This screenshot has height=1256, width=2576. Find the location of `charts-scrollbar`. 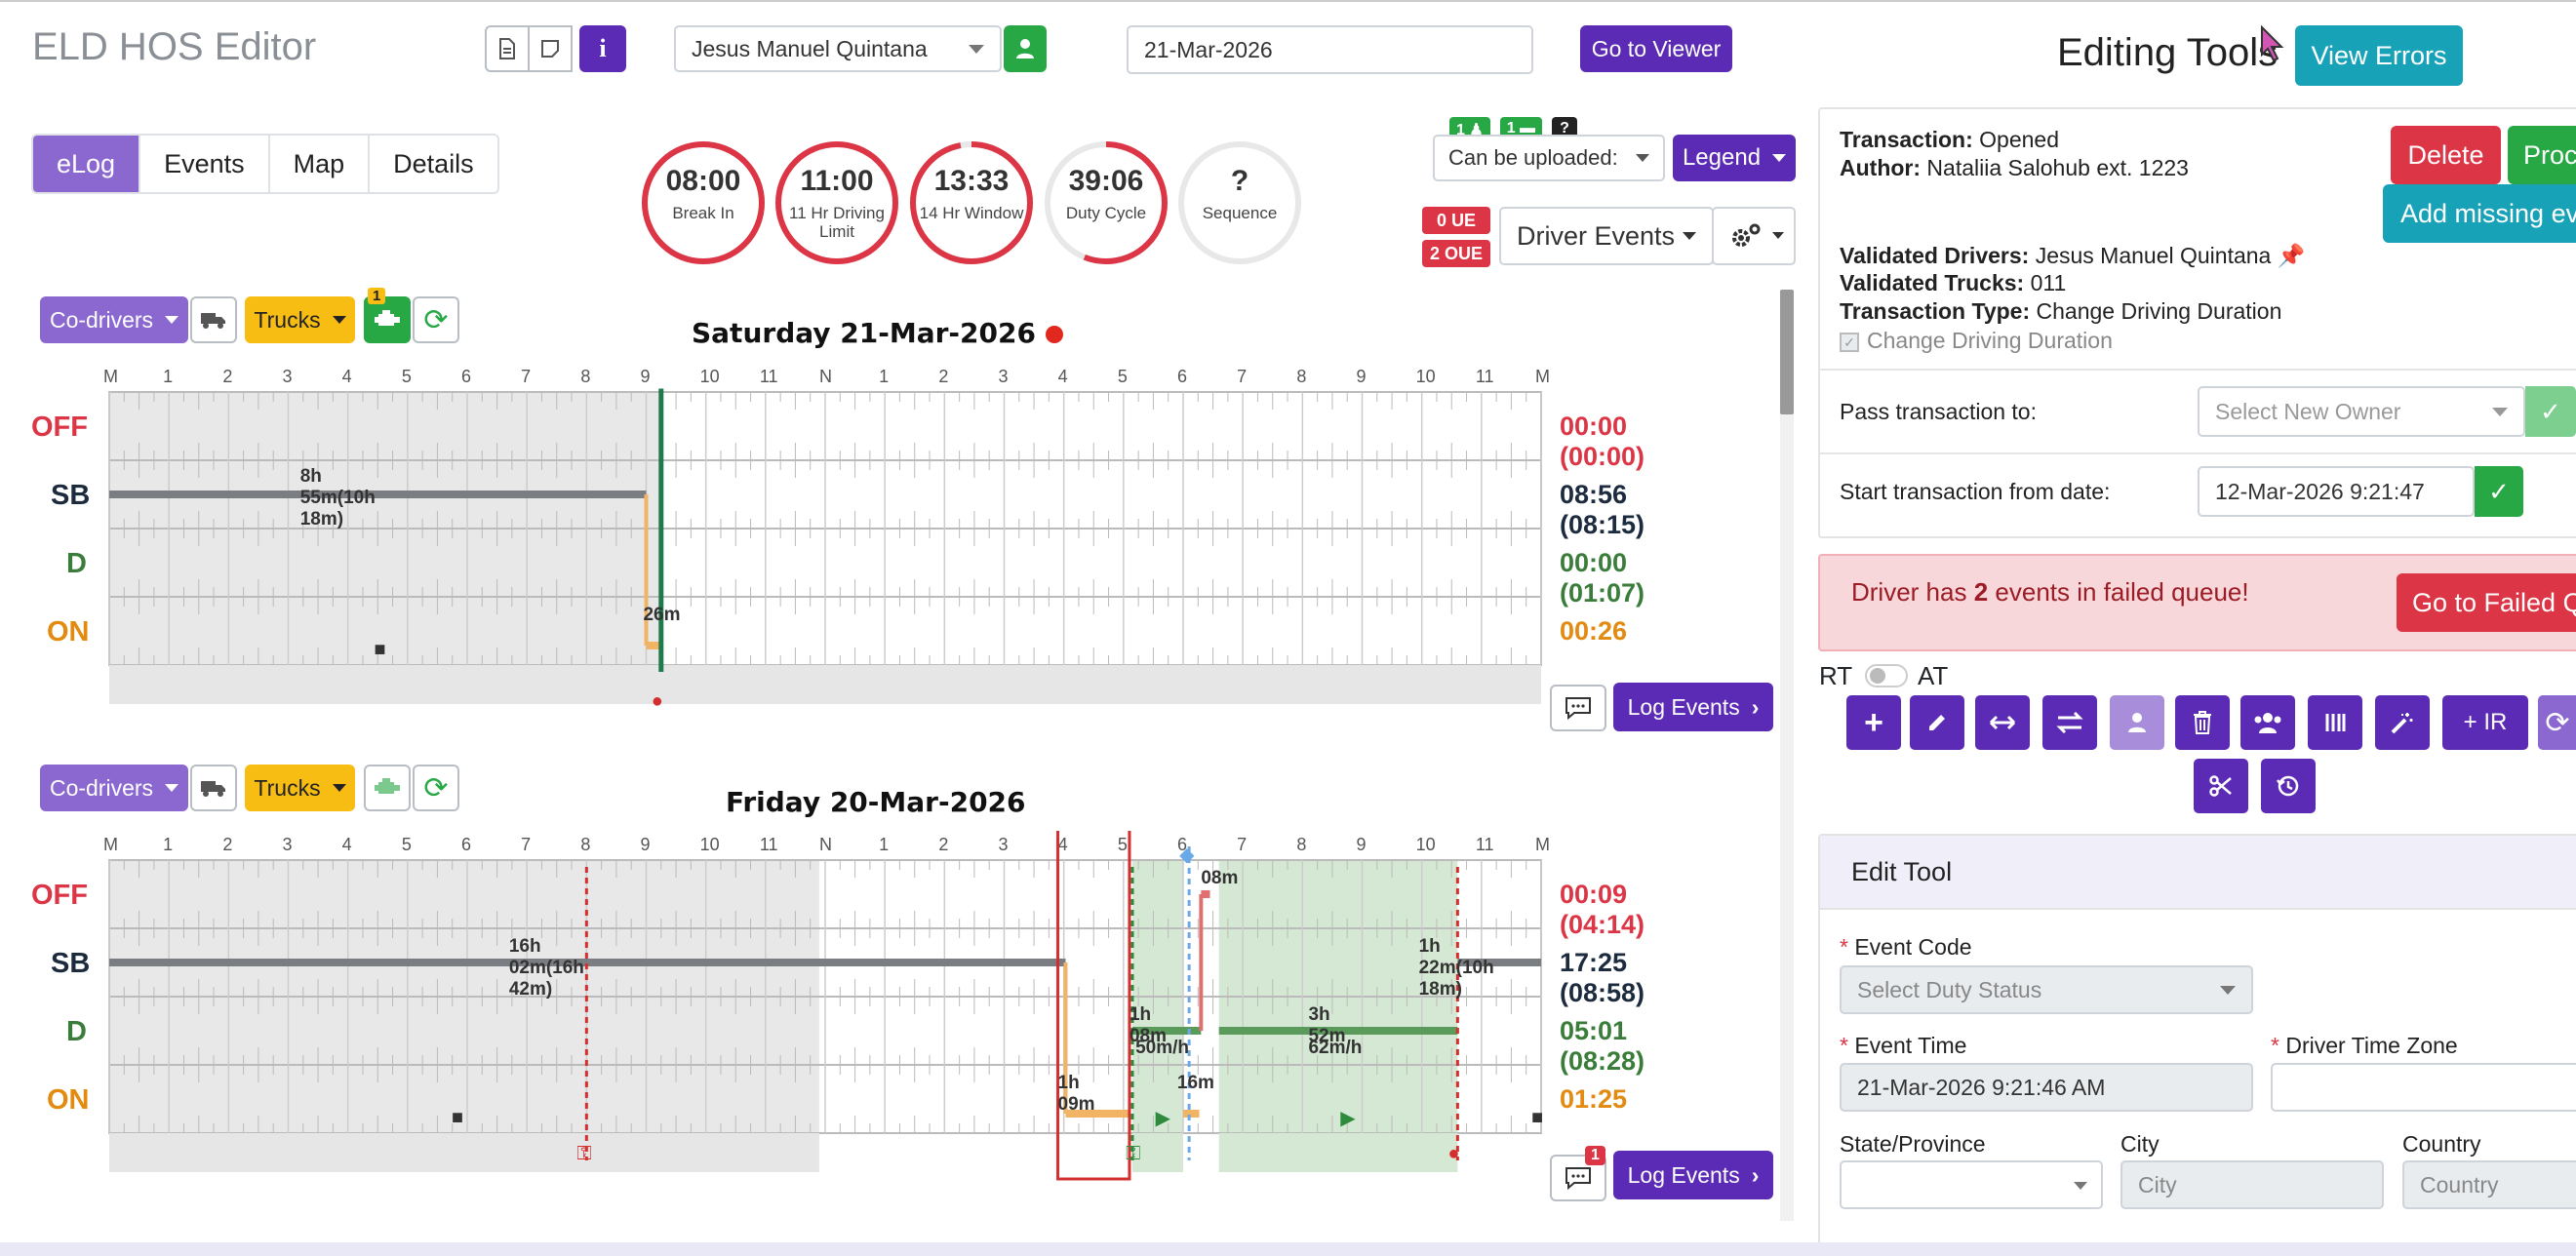

charts-scrollbar is located at coordinates (1787, 755).